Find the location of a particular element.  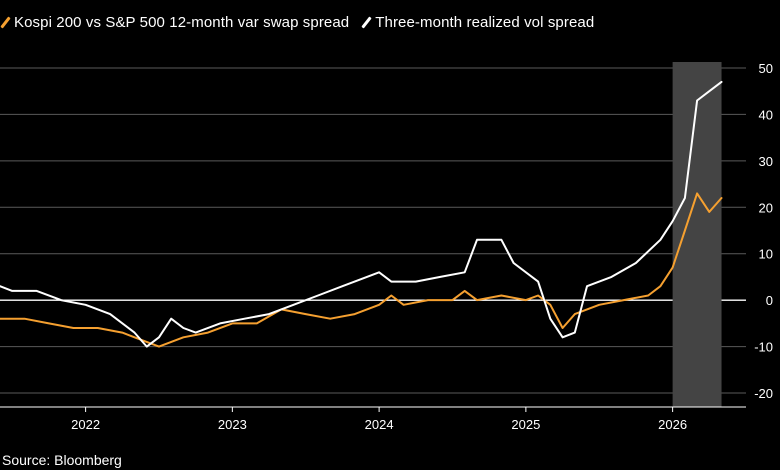

y-tick-label: -10 is located at coordinates (763, 347).